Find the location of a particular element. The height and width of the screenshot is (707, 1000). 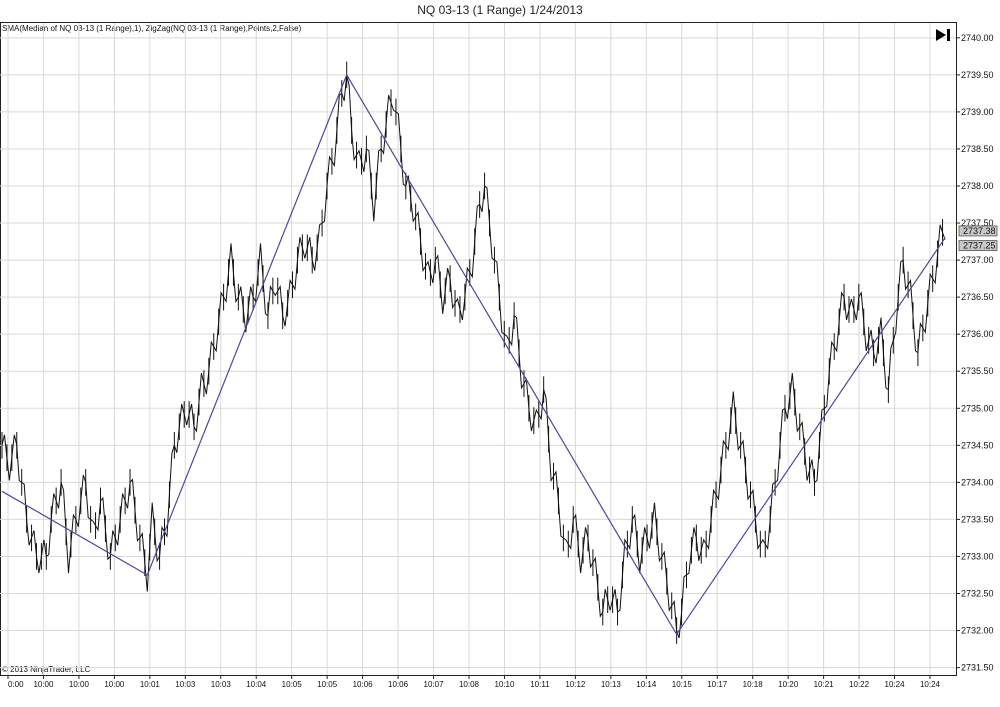

x-tick-label: 10:04 is located at coordinates (256, 684).